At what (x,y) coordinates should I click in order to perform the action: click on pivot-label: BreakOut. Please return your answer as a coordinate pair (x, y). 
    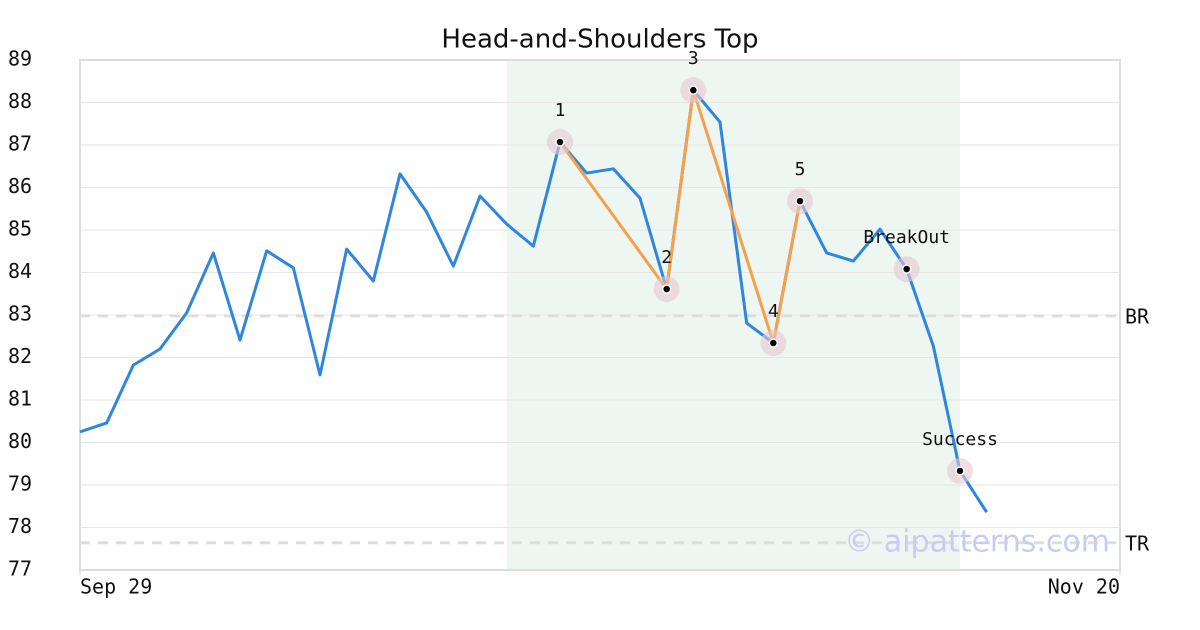
    Looking at the image, I should click on (906, 237).